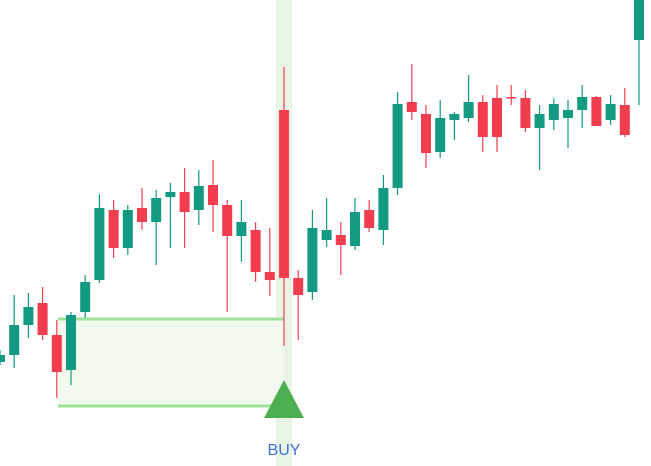 The height and width of the screenshot is (466, 651). What do you see at coordinates (170, 362) in the screenshot?
I see `zone-area` at bounding box center [170, 362].